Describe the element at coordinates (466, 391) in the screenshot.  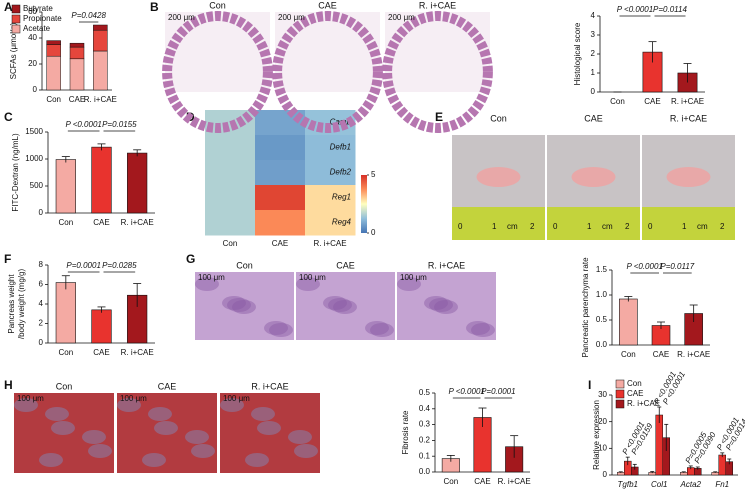
I see `p-value: P <0.0001` at that location.